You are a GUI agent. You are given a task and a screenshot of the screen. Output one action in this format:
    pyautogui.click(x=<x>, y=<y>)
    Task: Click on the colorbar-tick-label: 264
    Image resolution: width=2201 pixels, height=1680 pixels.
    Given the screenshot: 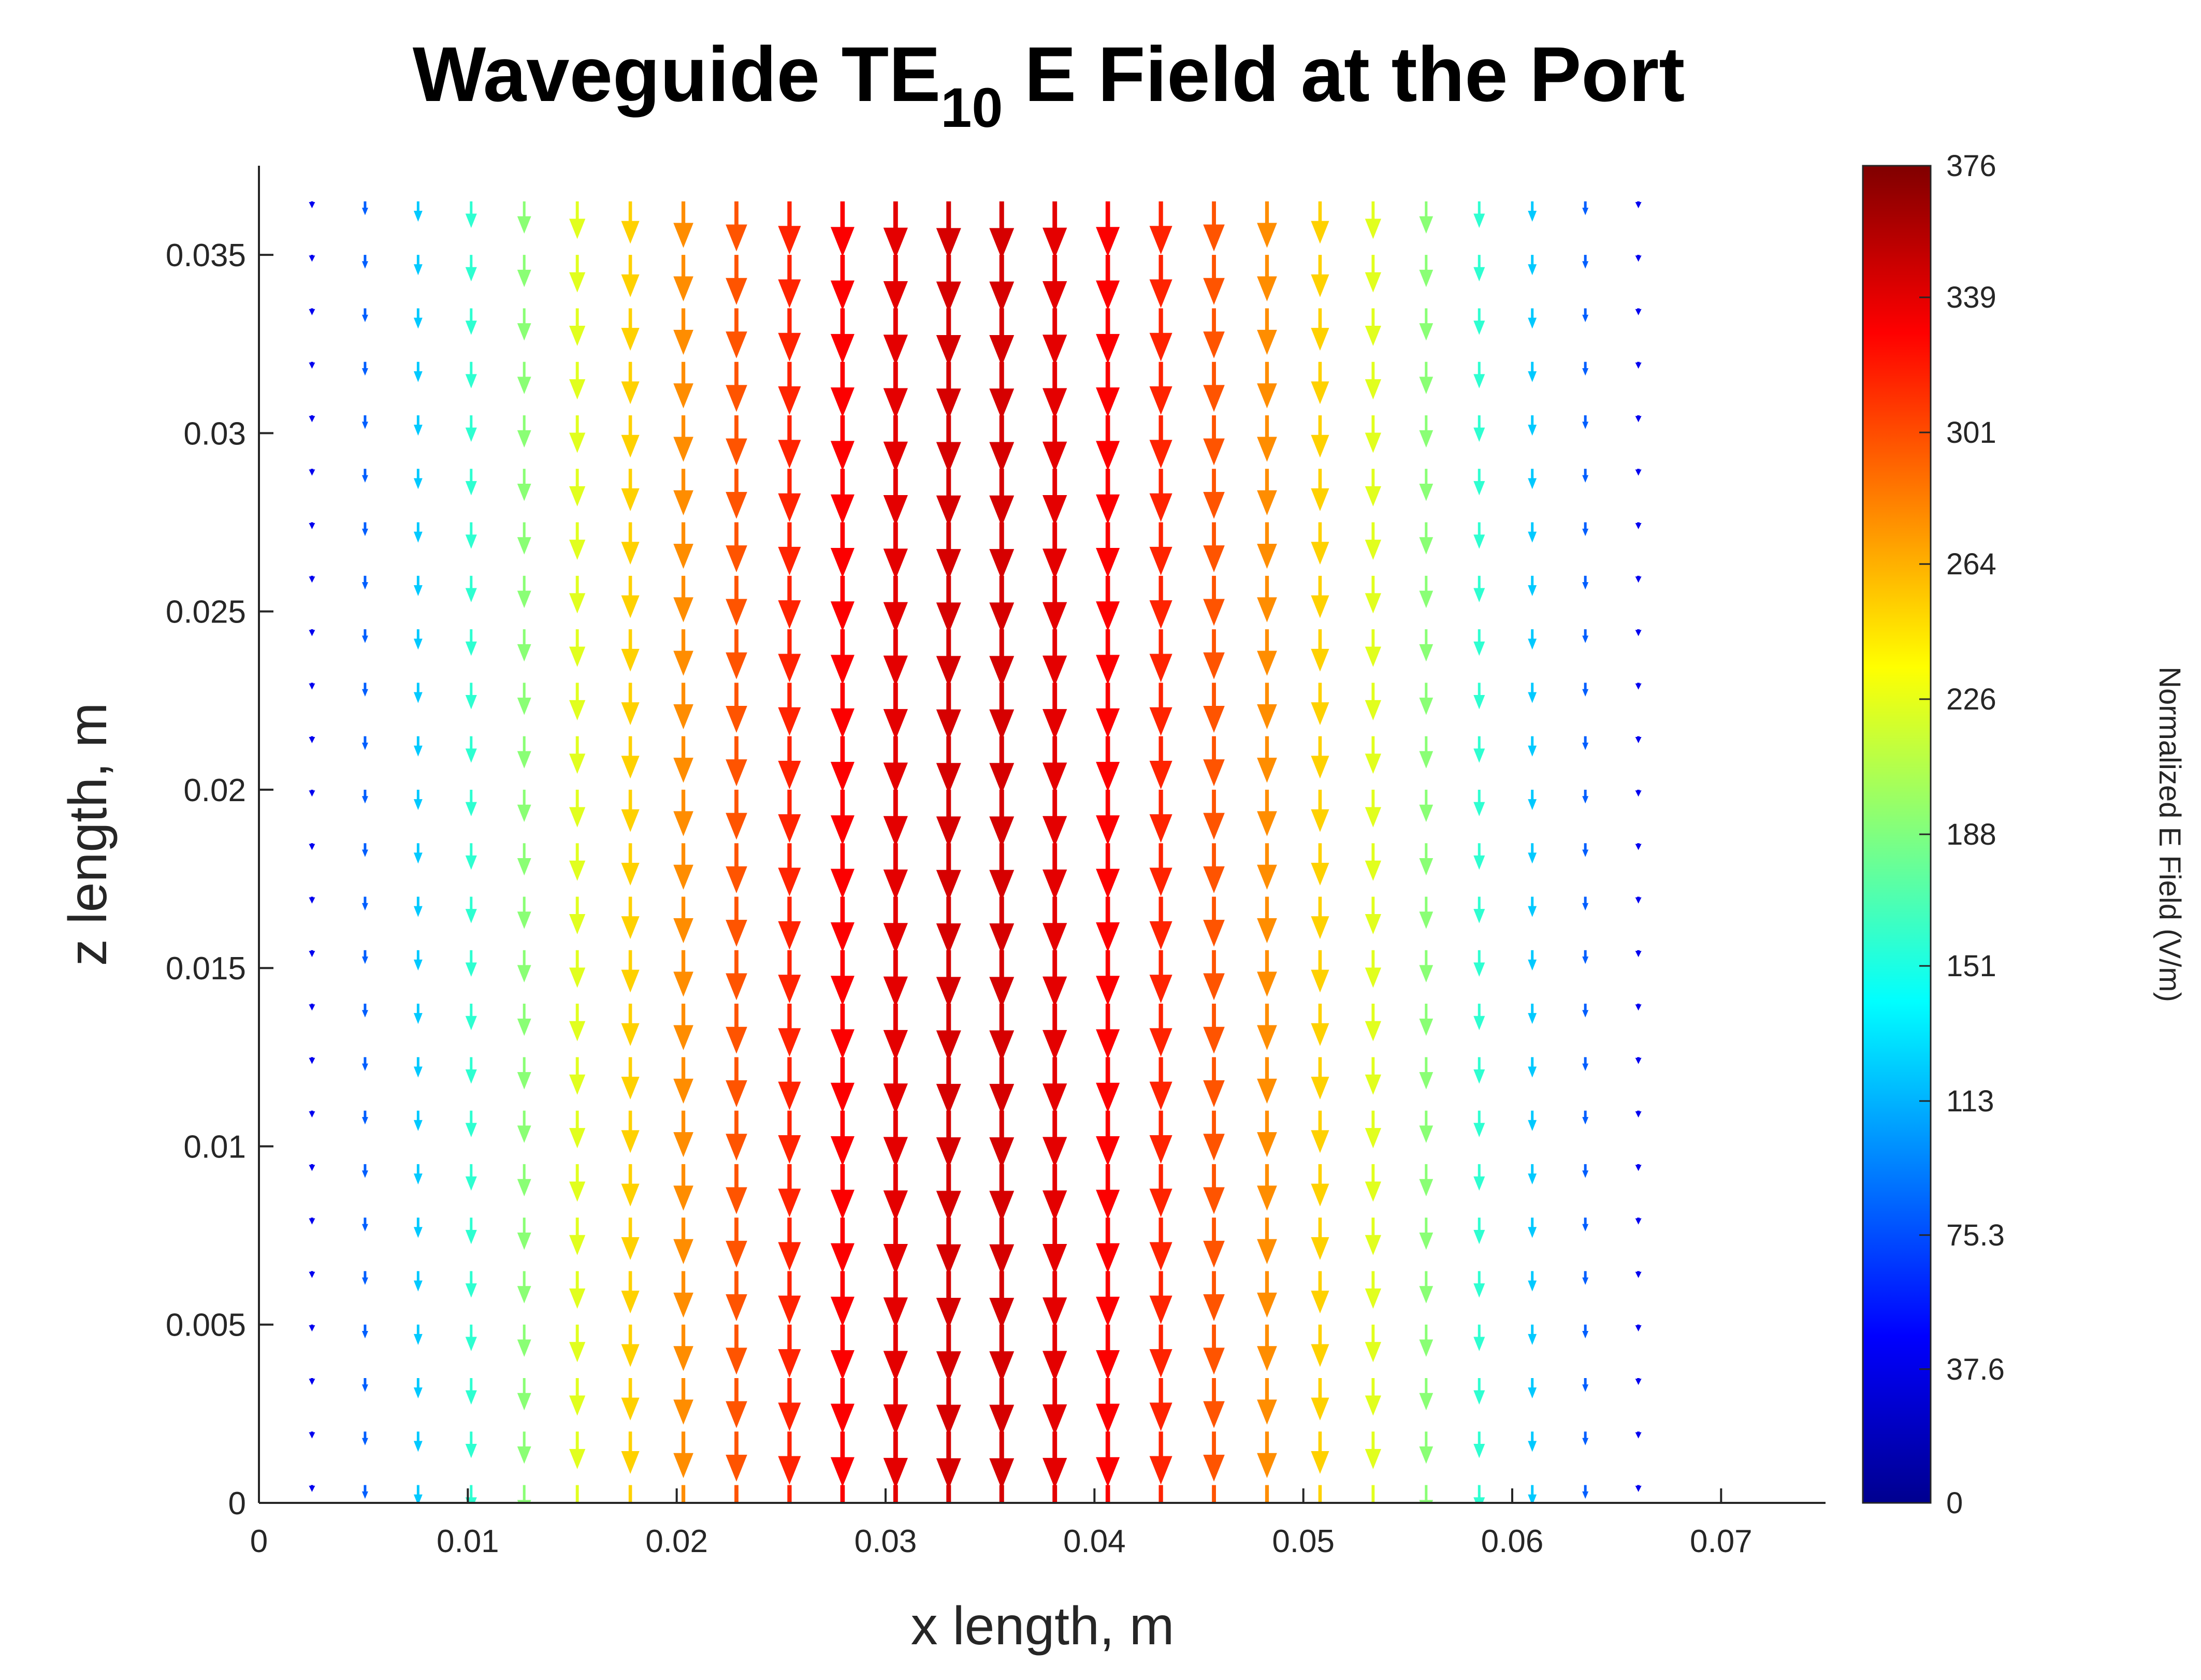 What is the action you would take?
    pyautogui.click(x=1971, y=564)
    